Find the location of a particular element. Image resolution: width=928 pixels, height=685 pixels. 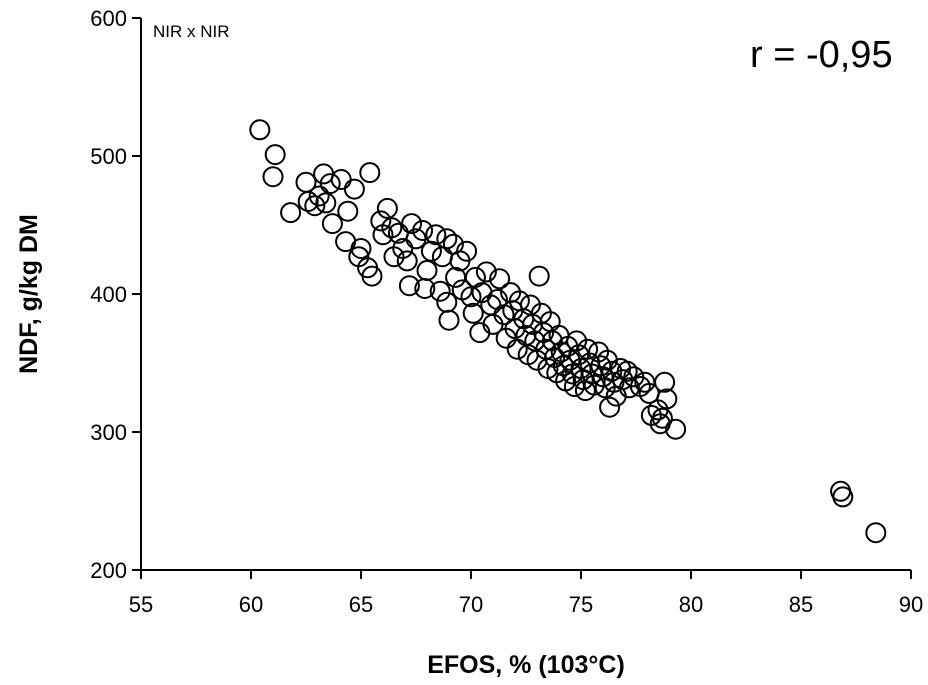

x-axis-title: EFOS, % (103°C) is located at coordinates (526, 665).